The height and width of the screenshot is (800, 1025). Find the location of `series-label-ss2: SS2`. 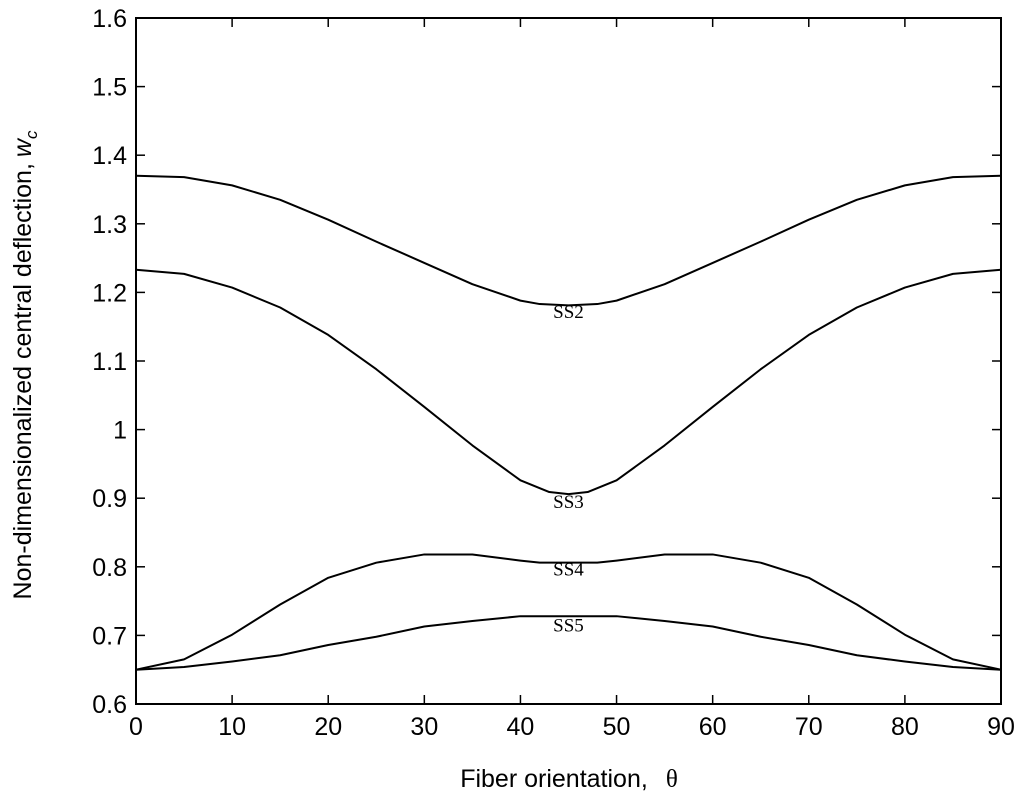

series-label-ss2: SS2 is located at coordinates (568, 312).